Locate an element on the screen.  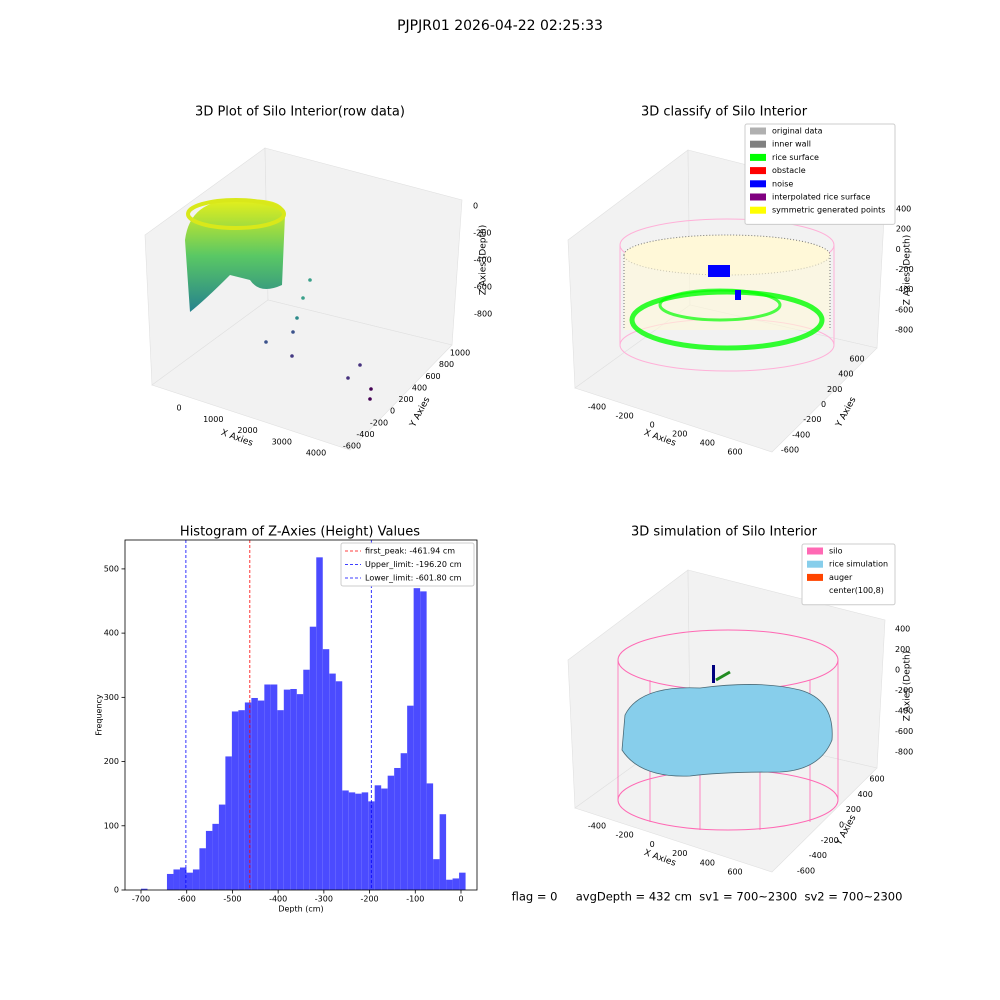
x-tick-label: 2000 is located at coordinates (247, 430).